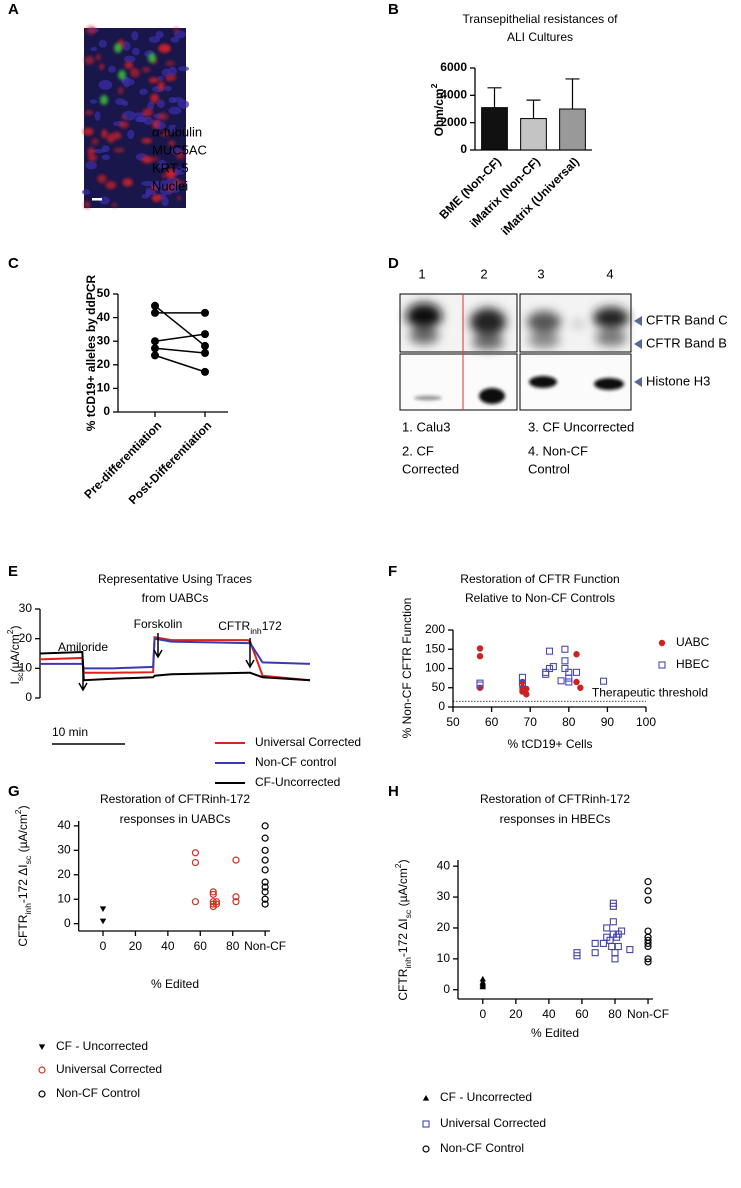 The image size is (741, 1188). What do you see at coordinates (170, 462) in the screenshot?
I see `x-tick-label: Post-Differentiation` at bounding box center [170, 462].